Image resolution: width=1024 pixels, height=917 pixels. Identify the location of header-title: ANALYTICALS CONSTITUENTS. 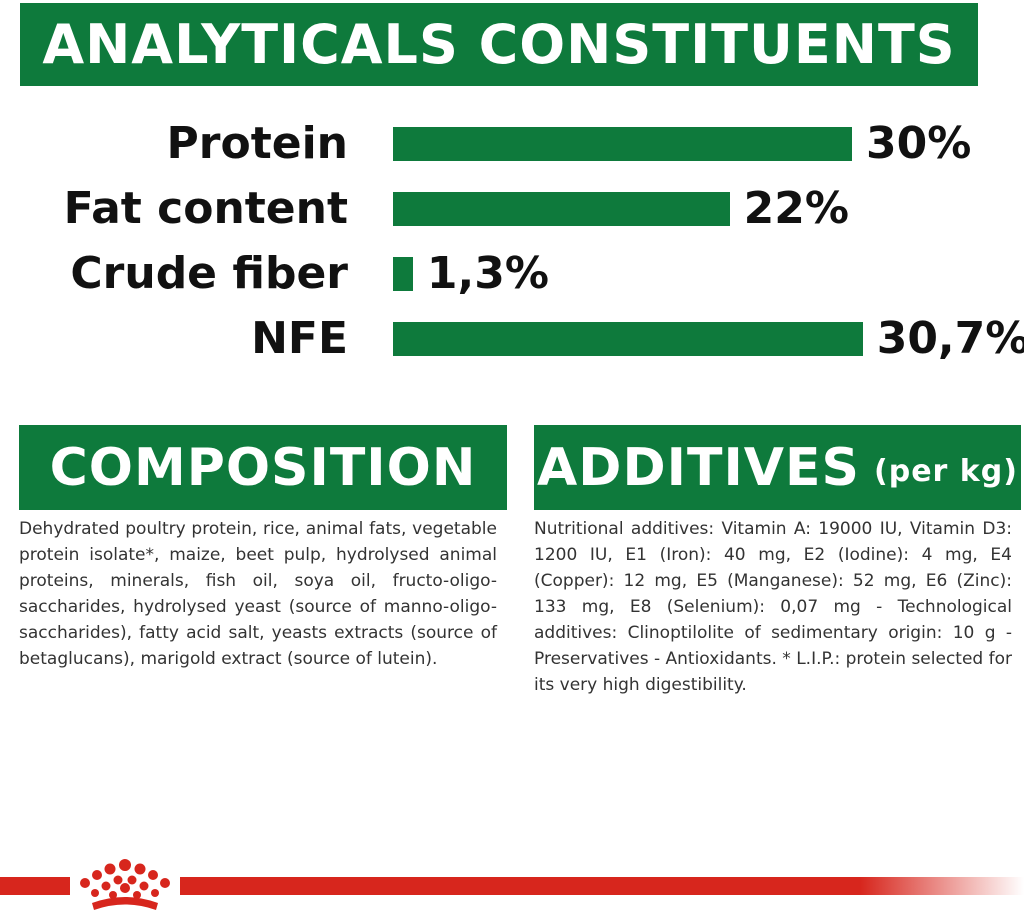
(499, 44).